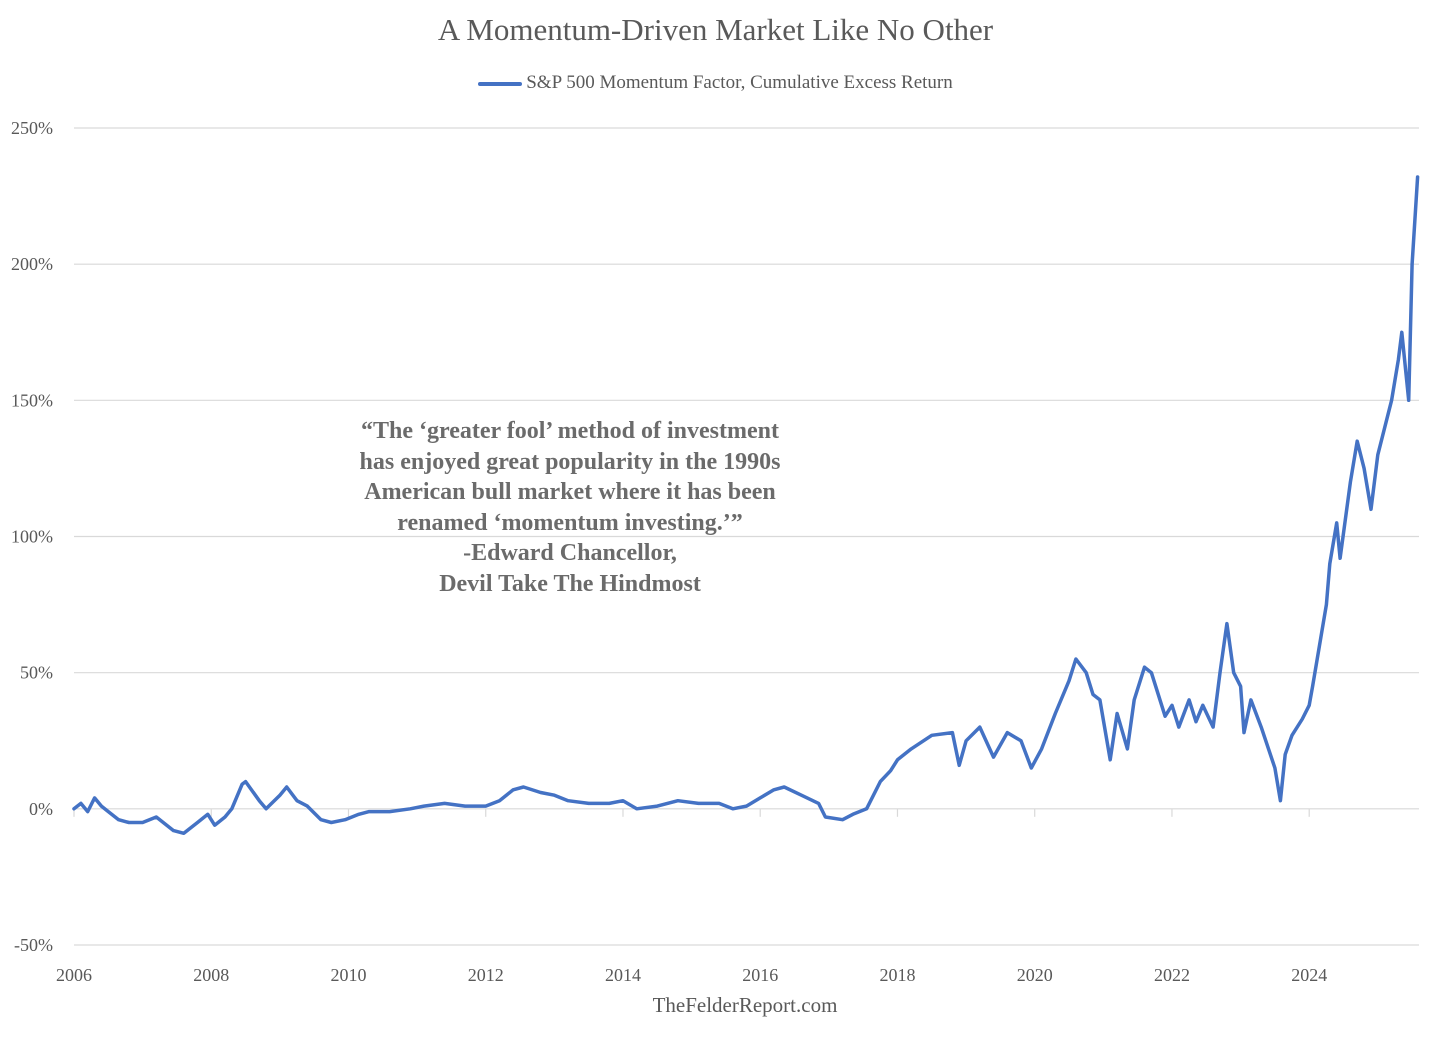 This screenshot has height=1038, width=1431. Describe the element at coordinates (570, 492) in the screenshot. I see `quote-line: American bull market where it has been` at that location.